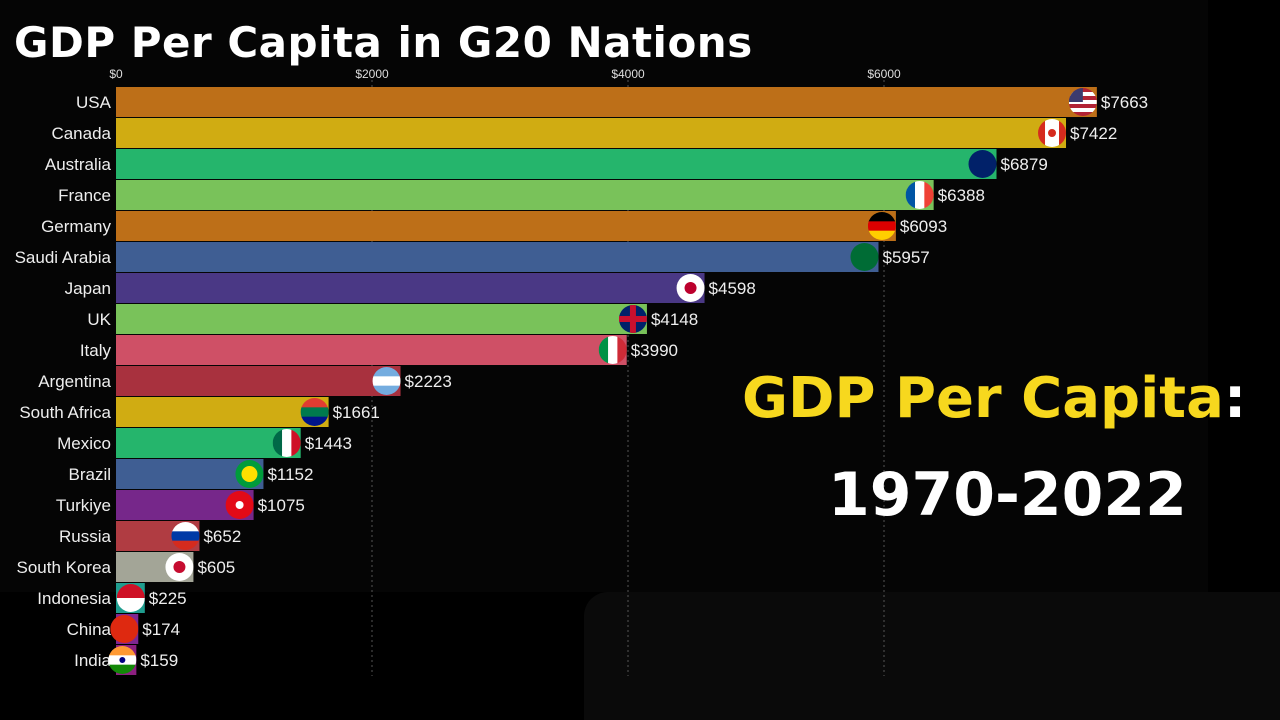  I want to click on value-label: $1075, so click(281, 505).